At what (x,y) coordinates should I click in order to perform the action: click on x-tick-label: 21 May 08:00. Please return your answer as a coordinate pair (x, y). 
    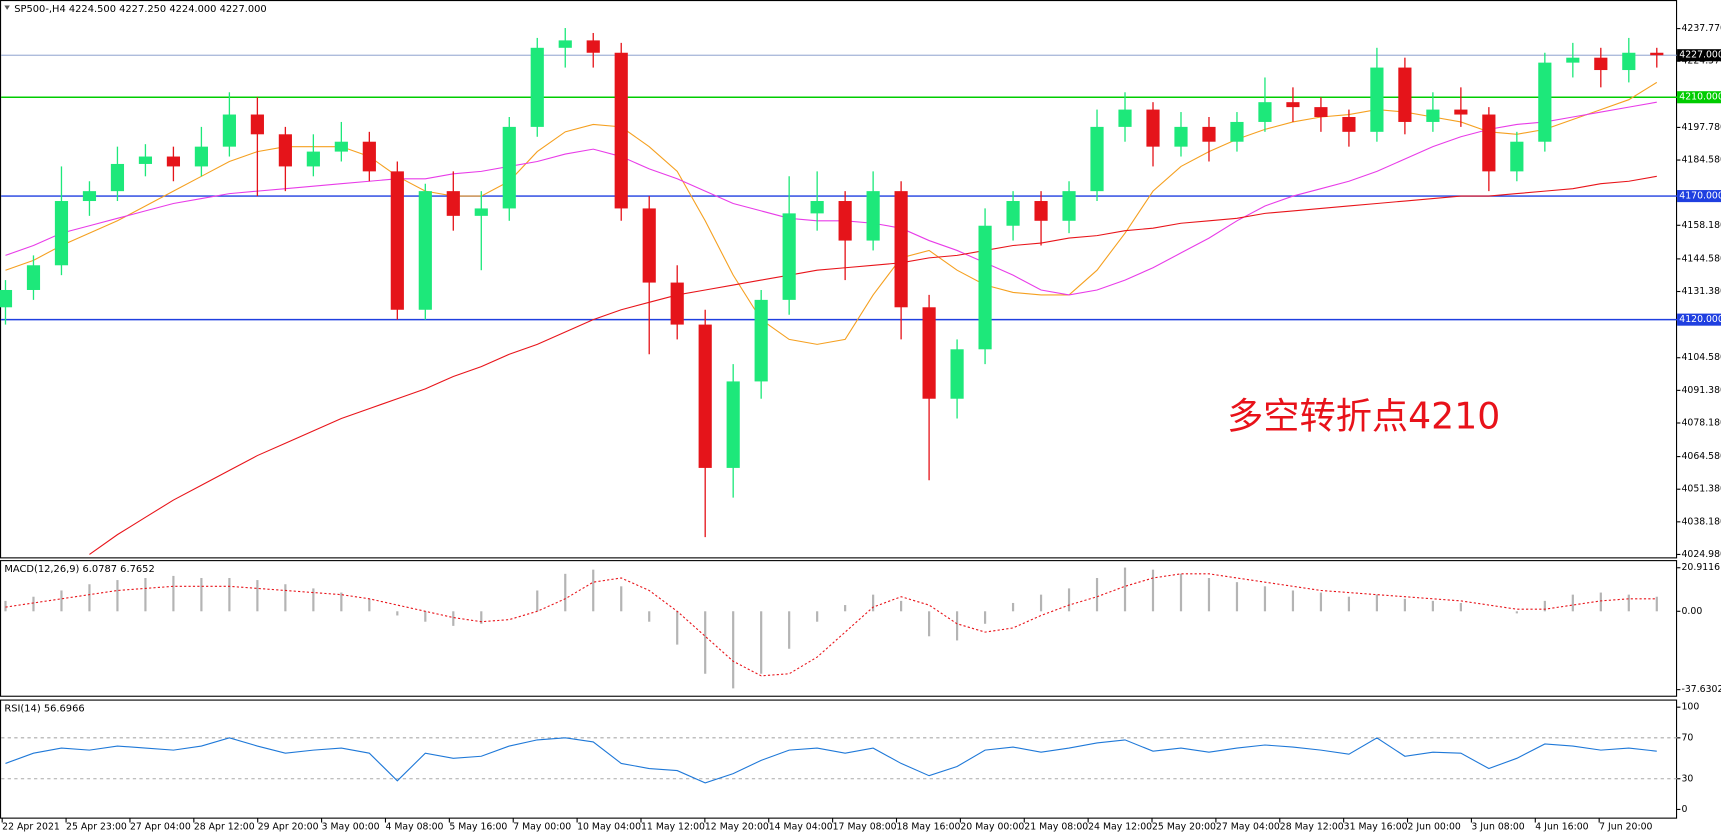
    Looking at the image, I should click on (1056, 826).